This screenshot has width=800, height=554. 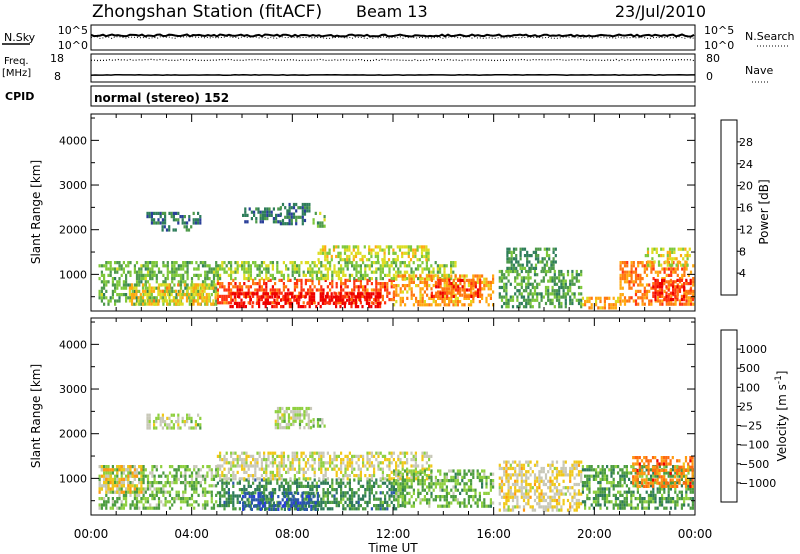 What do you see at coordinates (16, 73) in the screenshot?
I see `freq-label-2: [MHz]` at bounding box center [16, 73].